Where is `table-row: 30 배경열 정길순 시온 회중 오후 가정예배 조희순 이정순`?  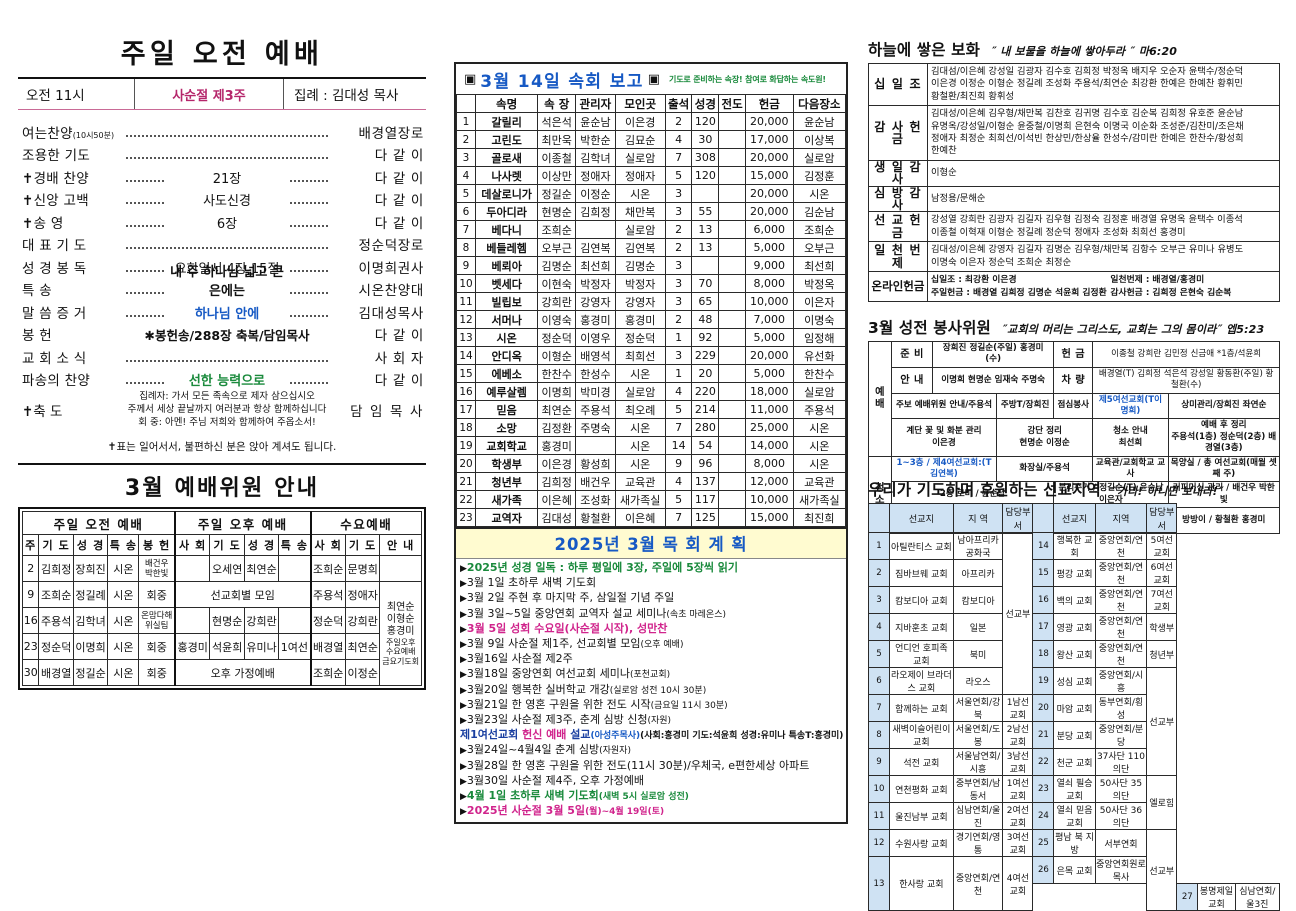 table-row: 30 배경열 정길순 시온 회중 오후 가정예배 조희순 이정순 is located at coordinates (221, 673).